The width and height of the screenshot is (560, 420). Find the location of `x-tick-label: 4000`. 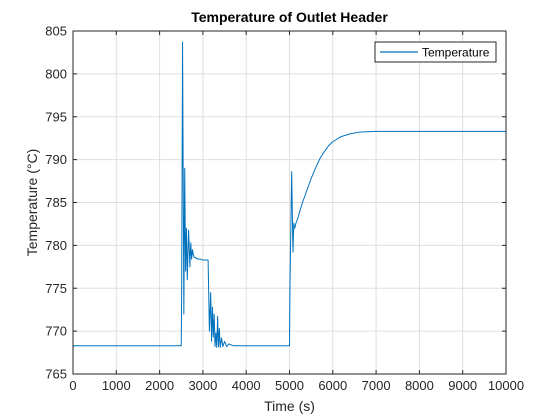

x-tick-label: 4000 is located at coordinates (246, 385).